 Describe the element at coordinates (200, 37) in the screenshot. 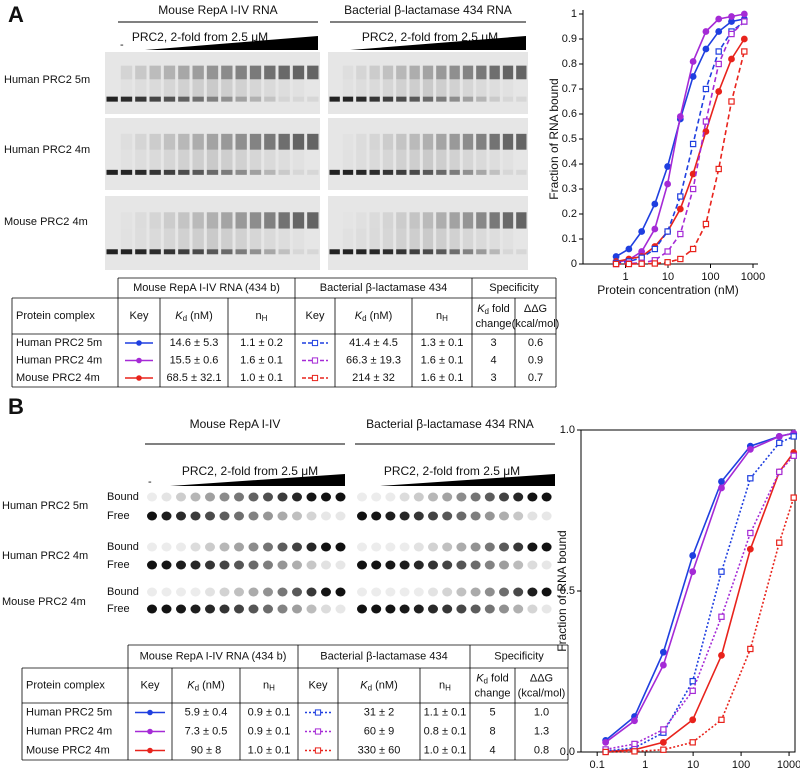

I see `titration-label: PRC2, 2-fold from 2.5 μM` at that location.